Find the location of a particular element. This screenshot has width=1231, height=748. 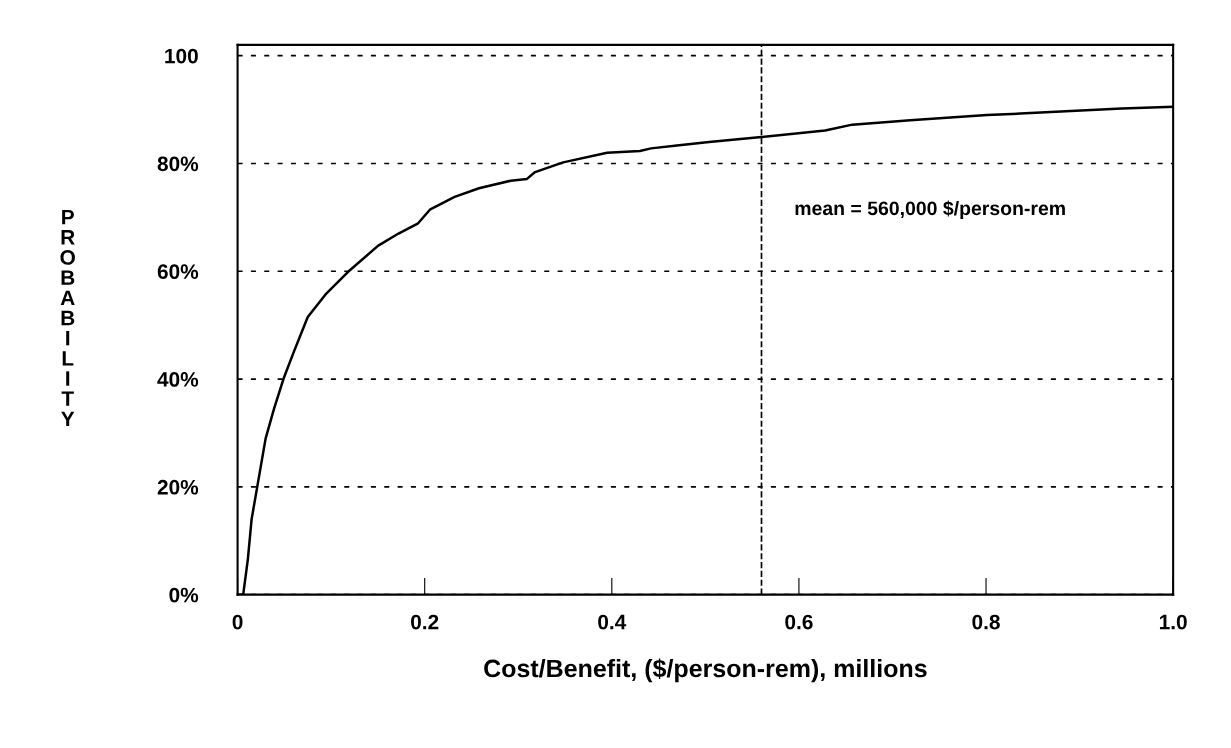

x-tick-label: 0 is located at coordinates (237, 622).